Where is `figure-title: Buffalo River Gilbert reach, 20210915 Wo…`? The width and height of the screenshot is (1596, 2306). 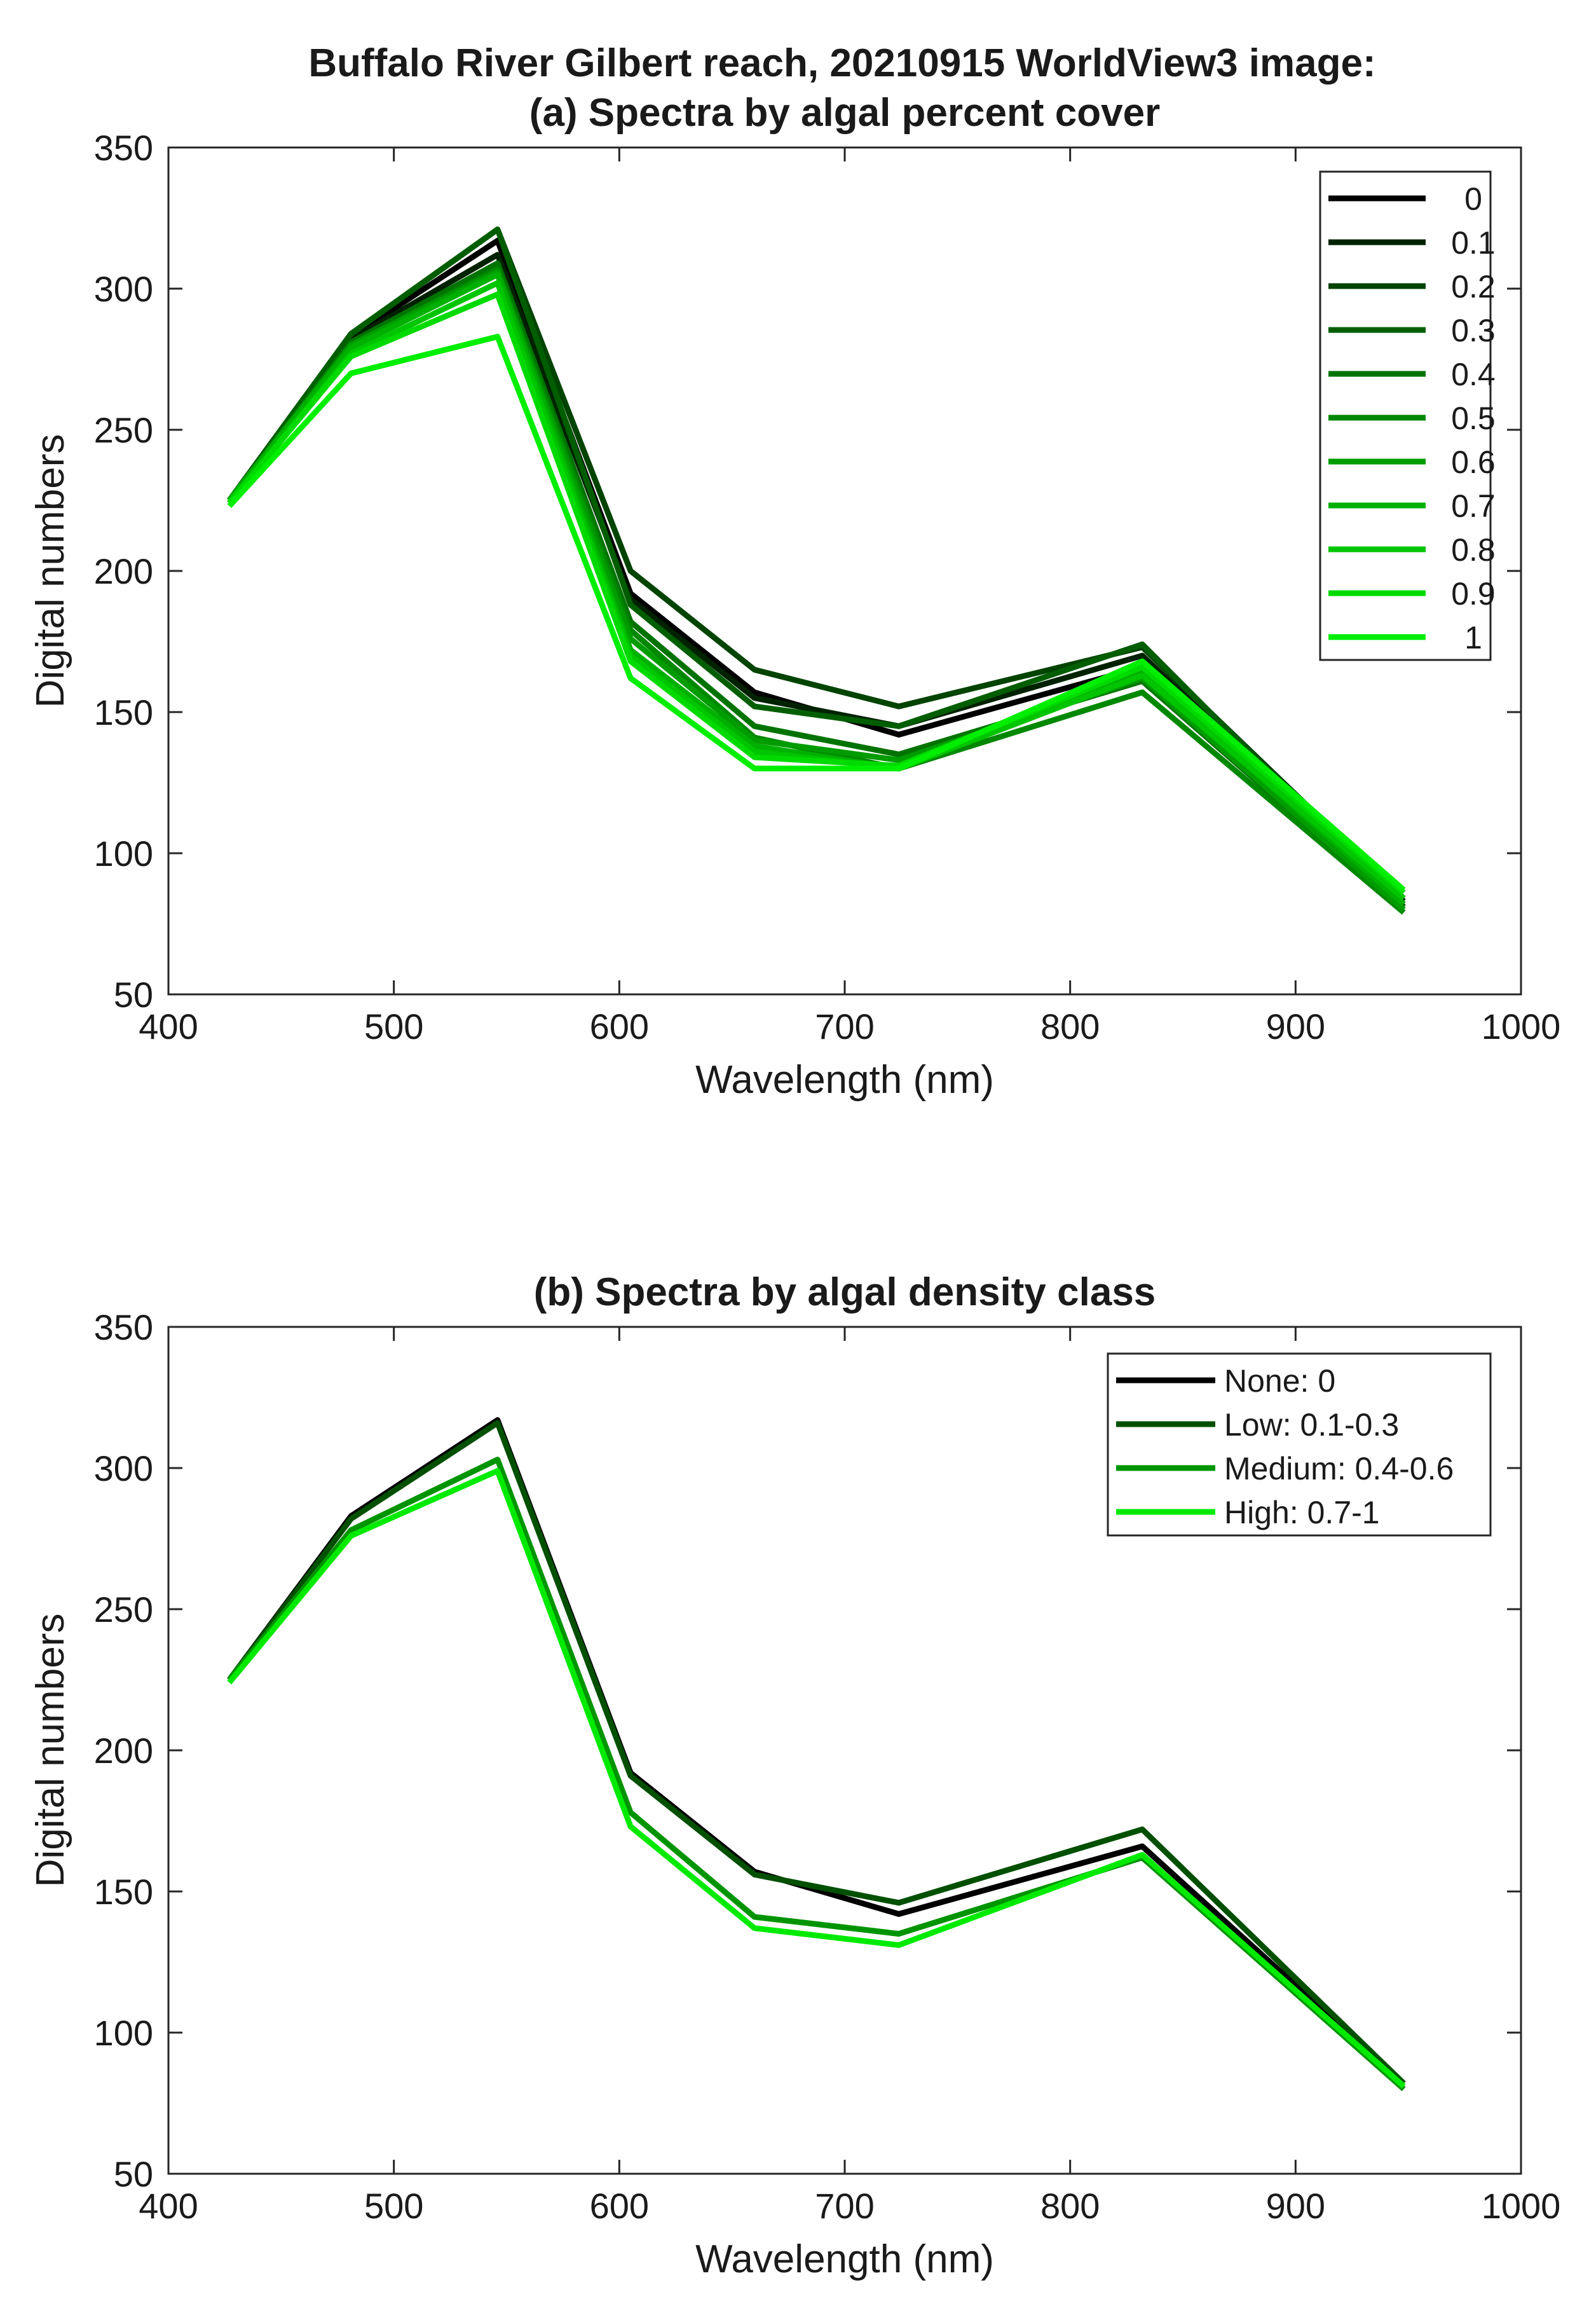
figure-title: Buffalo River Gilbert reach, 20210915 Wo… is located at coordinates (841, 63).